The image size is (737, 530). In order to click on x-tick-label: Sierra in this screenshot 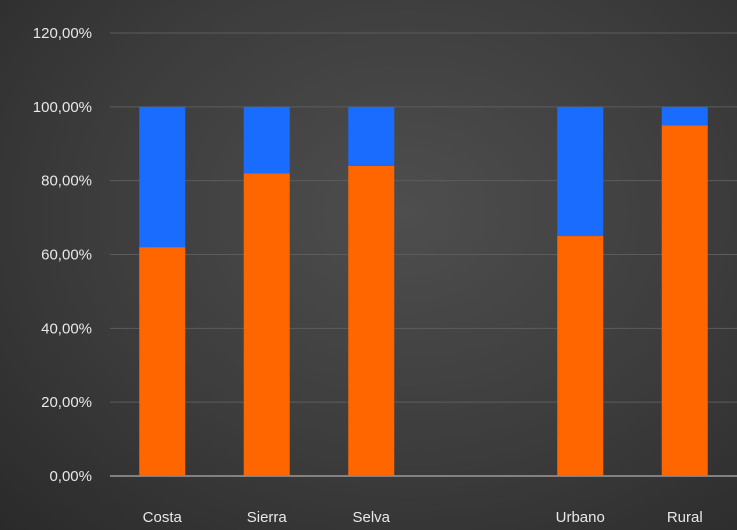, I will do `click(267, 517)`.